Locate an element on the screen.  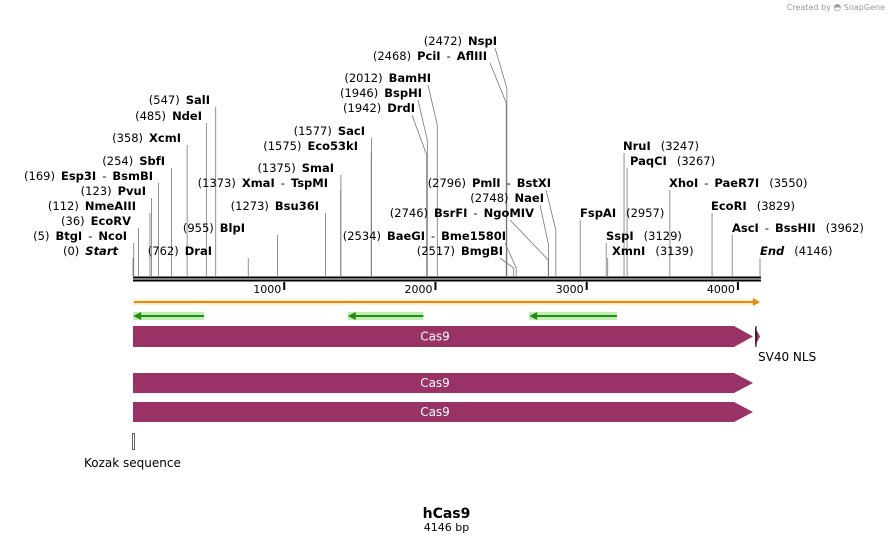
site-label: NruI (3247) is located at coordinates (661, 146).